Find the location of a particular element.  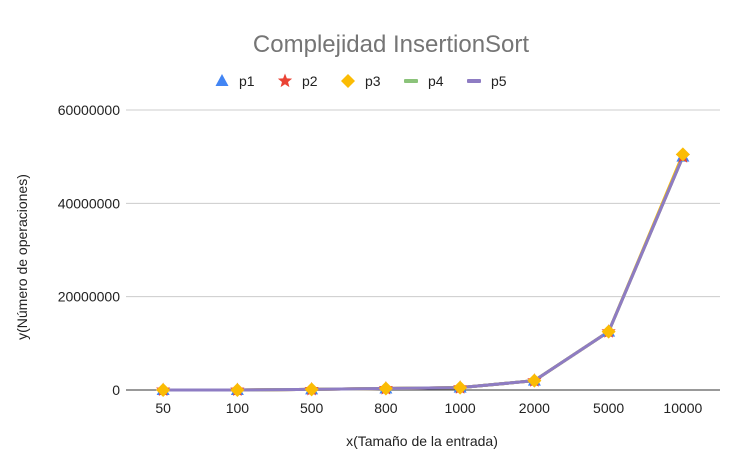

y-tick-label: 20000000 is located at coordinates (89, 297).